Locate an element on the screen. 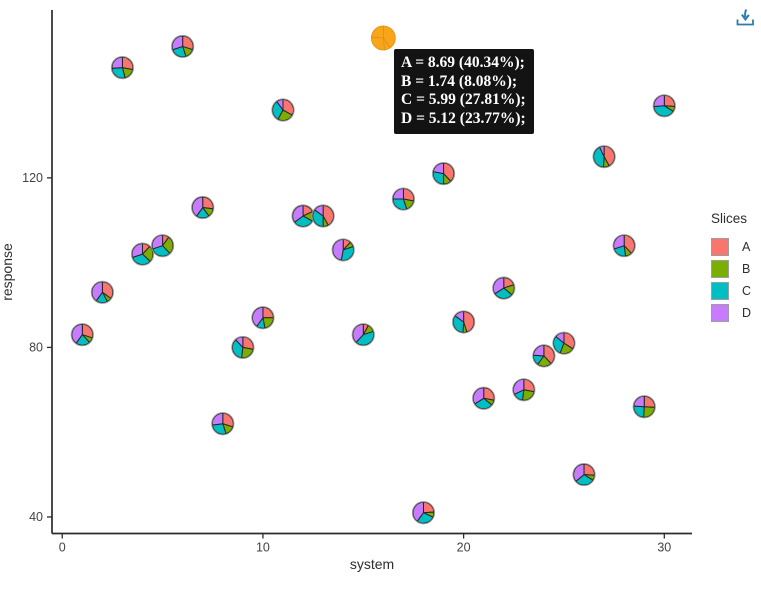 This screenshot has height=598, width=761. y-axis-title: response is located at coordinates (7, 272).